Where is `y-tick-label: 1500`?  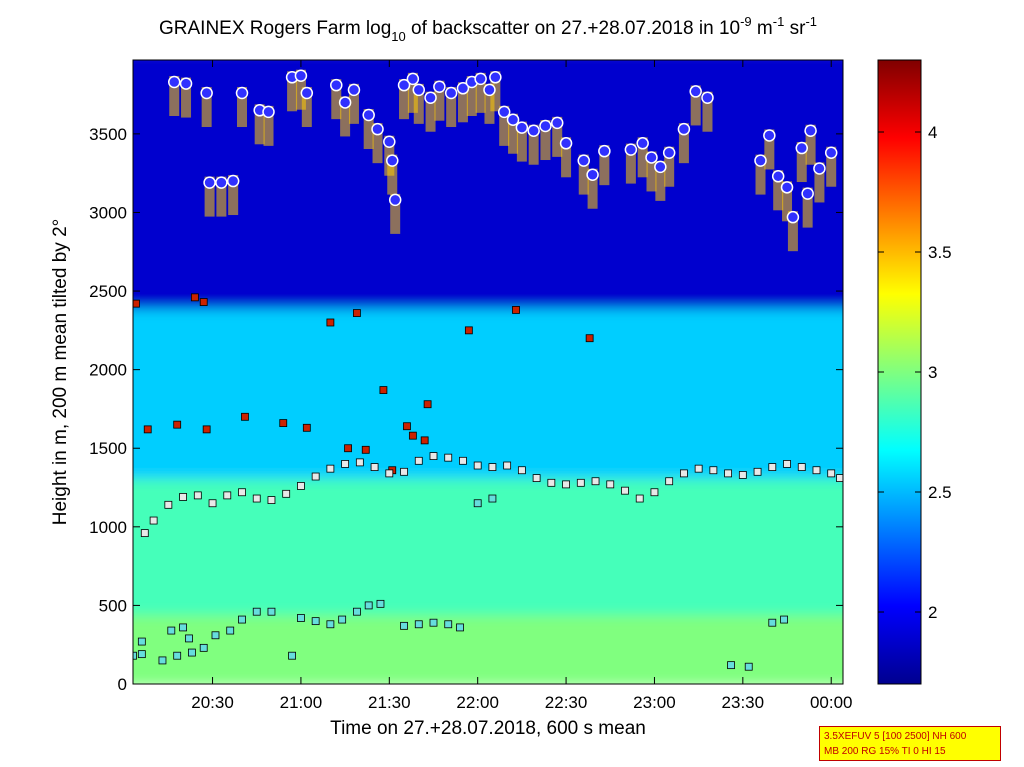 y-tick-label: 1500 is located at coordinates (108, 448).